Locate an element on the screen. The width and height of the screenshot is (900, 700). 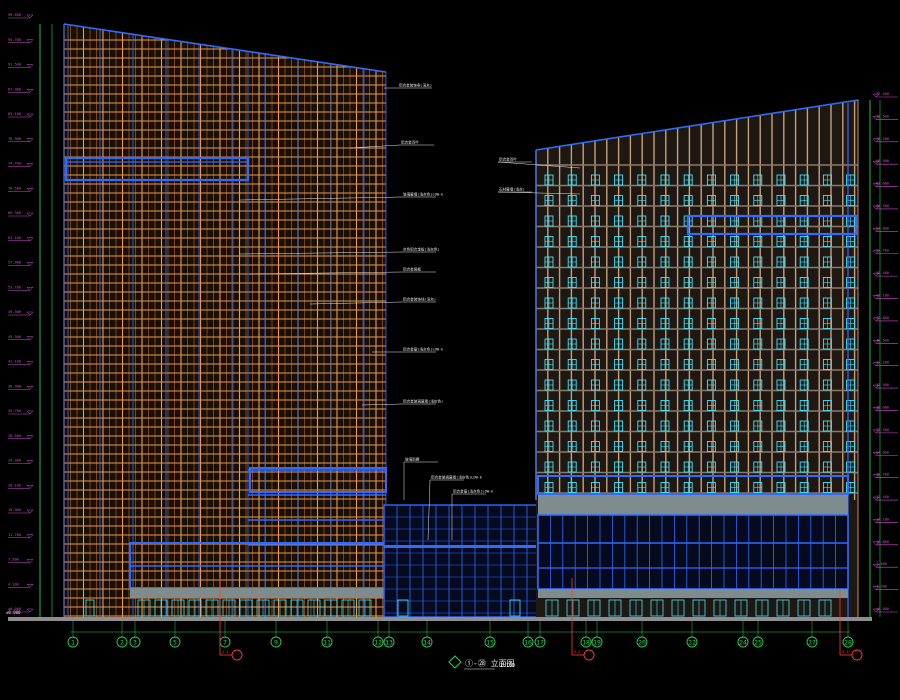
axis-bubble: 19 is located at coordinates (597, 634).